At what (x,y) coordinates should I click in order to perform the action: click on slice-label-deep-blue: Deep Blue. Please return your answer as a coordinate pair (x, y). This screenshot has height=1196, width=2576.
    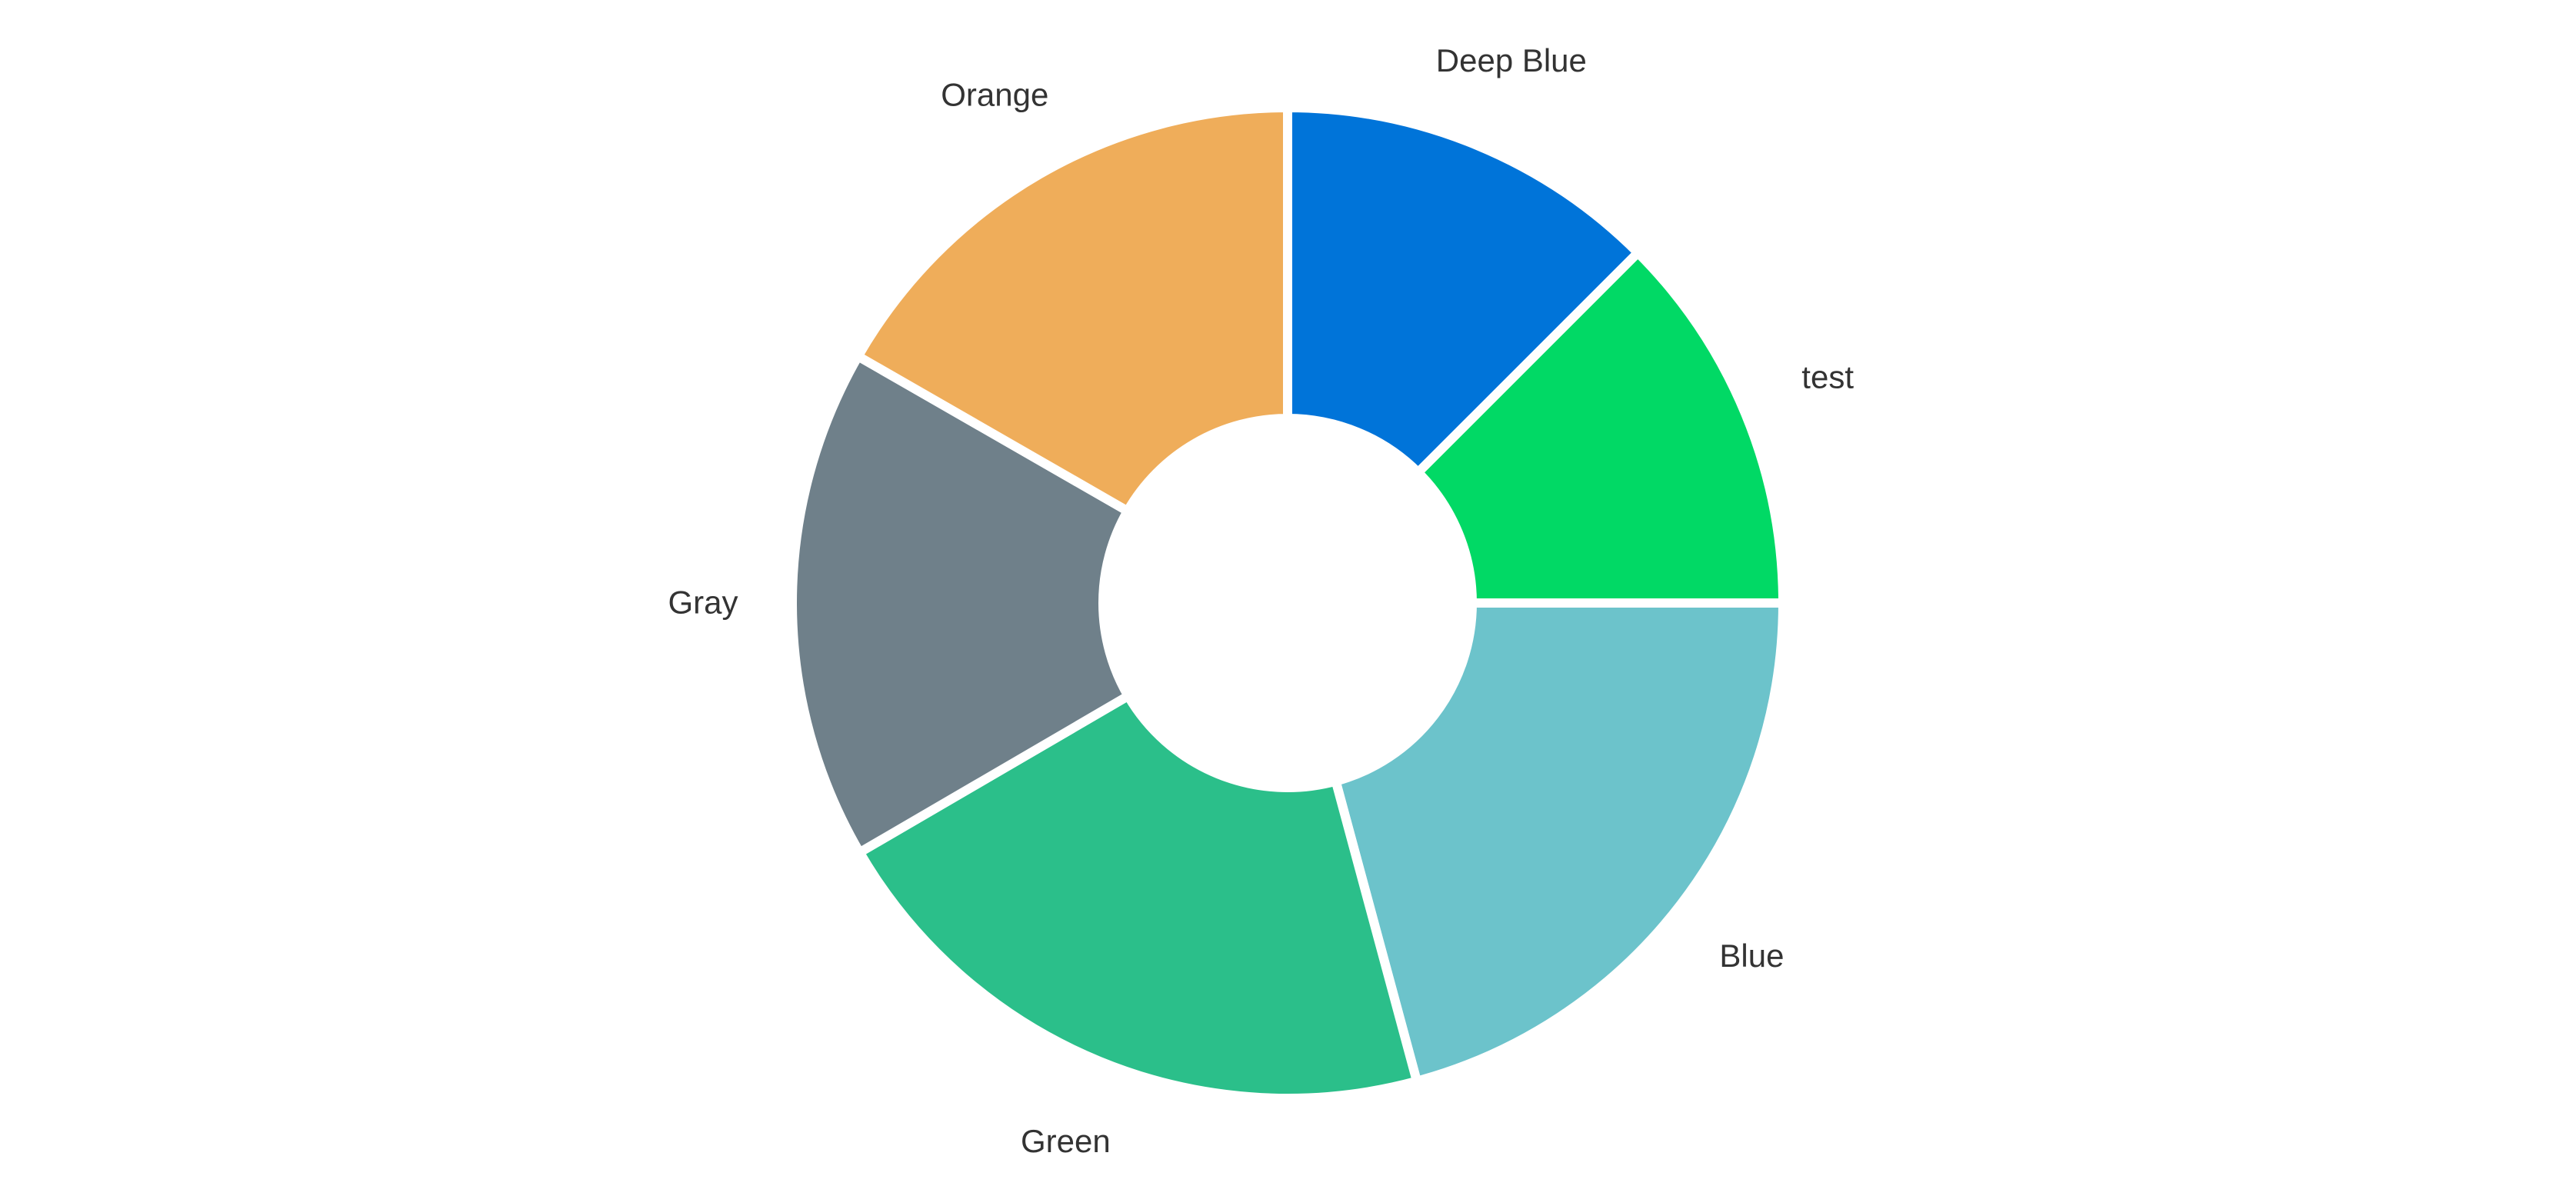
    Looking at the image, I should click on (1511, 60).